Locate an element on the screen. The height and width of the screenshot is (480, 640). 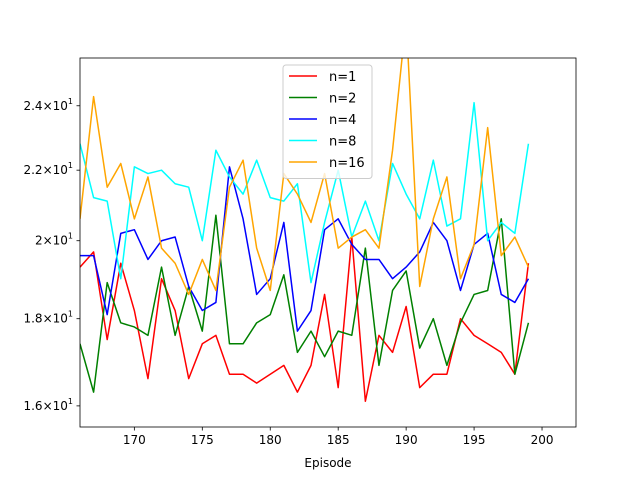
y-tick-label: 1.8×10¹ is located at coordinates (48, 318).